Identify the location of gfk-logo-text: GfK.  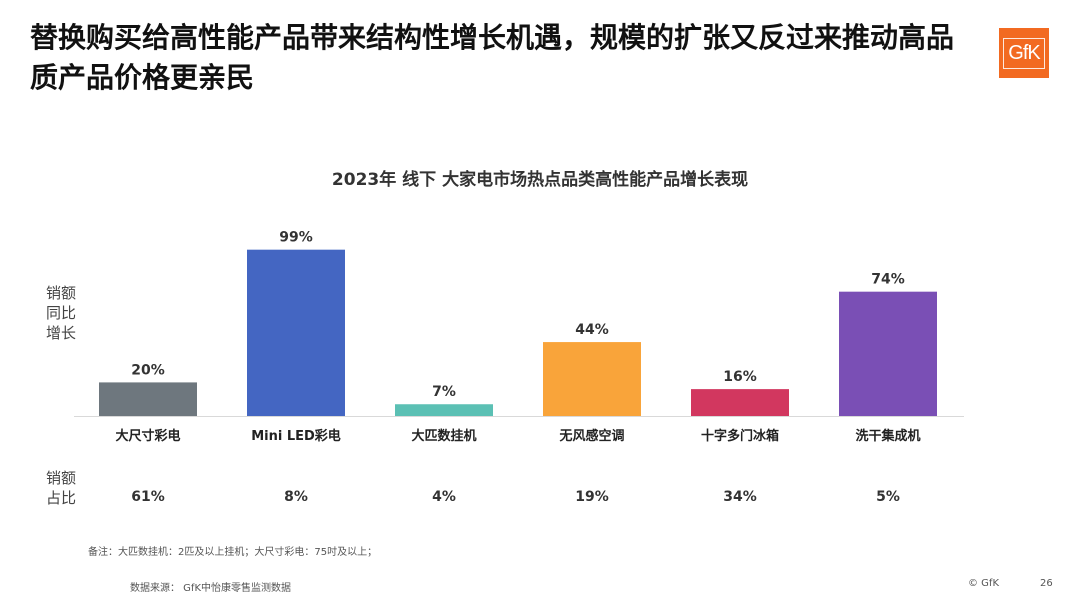
(1024, 53).